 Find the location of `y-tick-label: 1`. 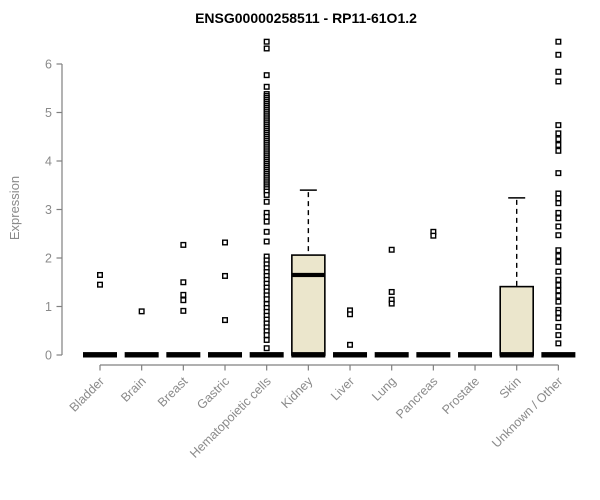

y-tick-label: 1 is located at coordinates (48, 307).